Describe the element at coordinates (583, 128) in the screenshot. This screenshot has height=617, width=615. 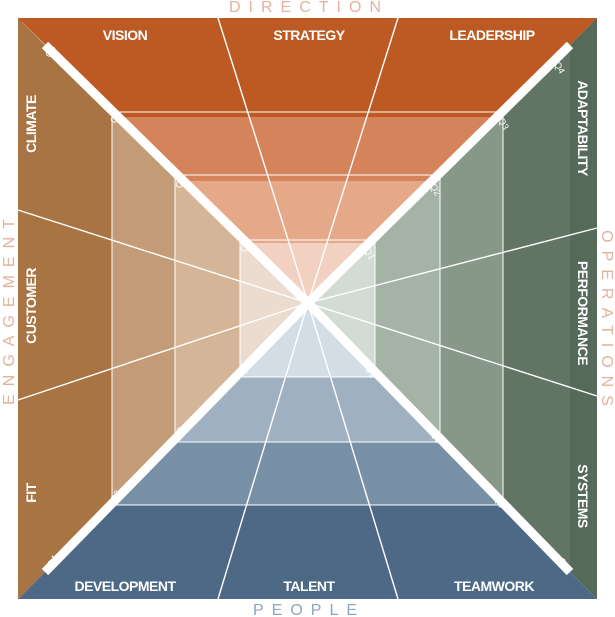
I see `segment-label-adaptability: ADAPTABILITY` at that location.